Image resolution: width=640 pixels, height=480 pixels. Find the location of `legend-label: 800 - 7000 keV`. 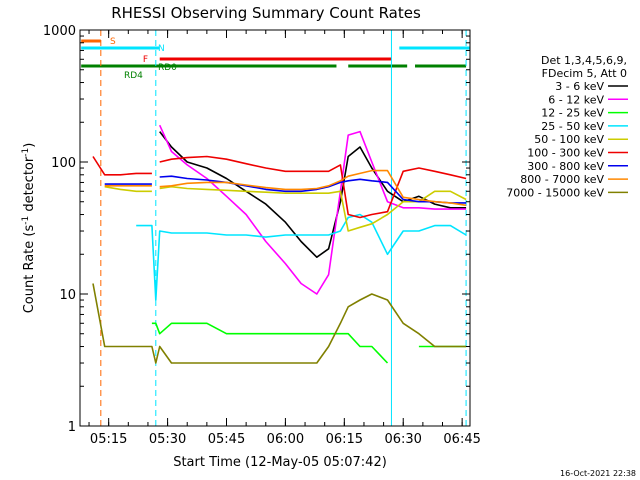

legend-label: 800 - 7000 keV is located at coordinates (562, 179).